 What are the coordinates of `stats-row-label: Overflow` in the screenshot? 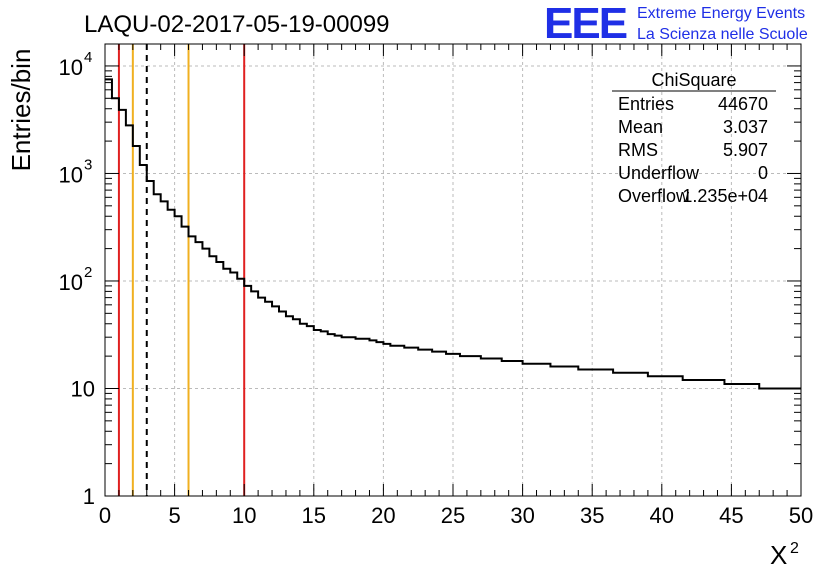 It's located at (654, 196).